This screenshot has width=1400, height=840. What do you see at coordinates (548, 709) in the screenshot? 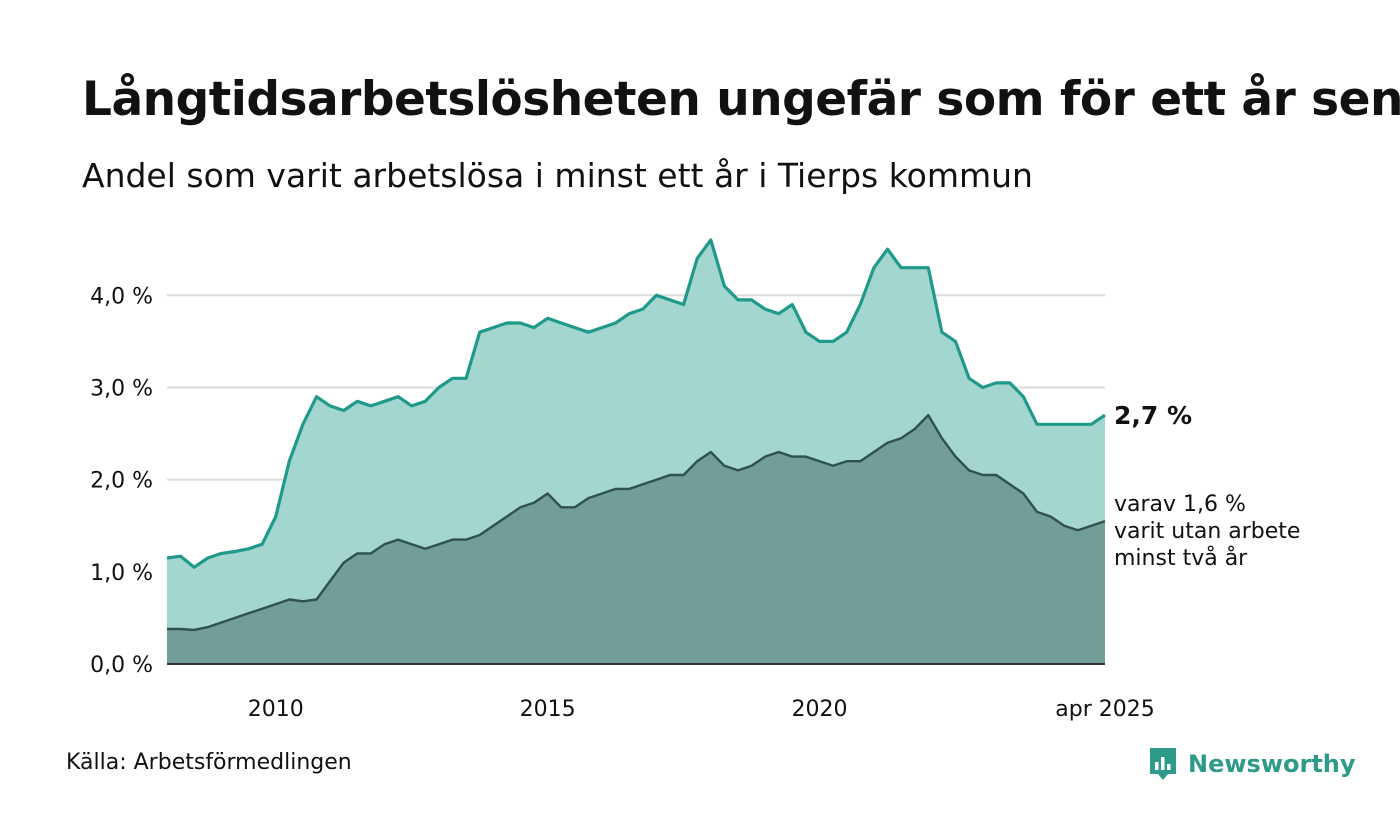
I see `x-tick-label: 2015` at bounding box center [548, 709].